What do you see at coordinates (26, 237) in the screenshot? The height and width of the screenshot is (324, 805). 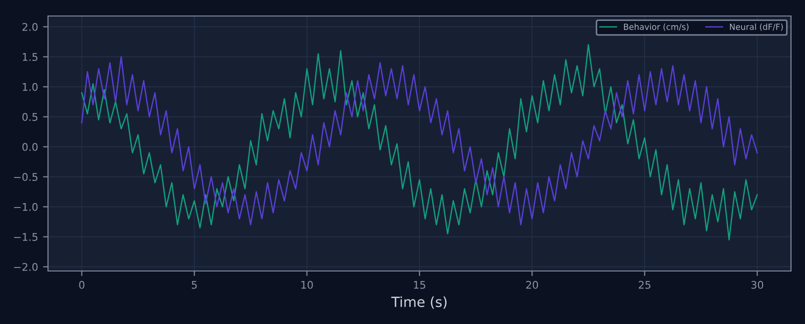 I see `y-tick-label: −1.5` at bounding box center [26, 237].